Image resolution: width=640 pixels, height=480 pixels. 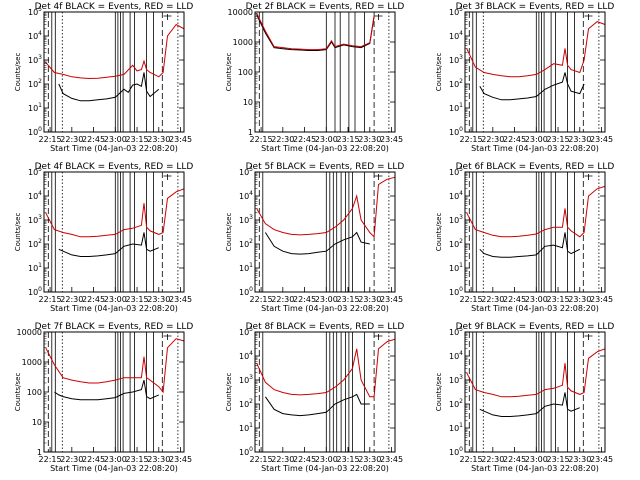 I want to click on panel-title: Det 4f BLACK = Events, RED = LLD, so click(x=114, y=7).